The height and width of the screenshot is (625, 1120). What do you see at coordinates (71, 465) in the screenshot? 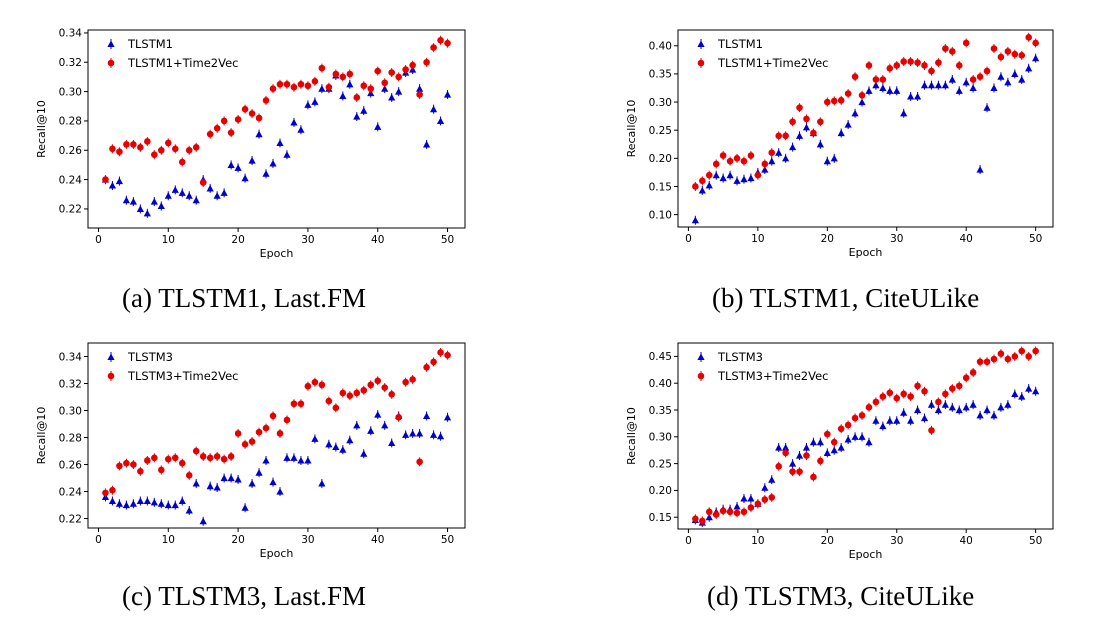
I see `y-tick-label: 0.26` at bounding box center [71, 465].